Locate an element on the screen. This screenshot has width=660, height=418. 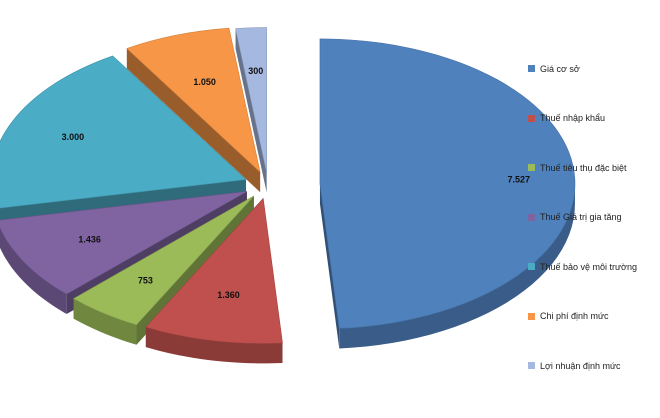
legend-label-5: Chi phí định mức is located at coordinates (574, 316).